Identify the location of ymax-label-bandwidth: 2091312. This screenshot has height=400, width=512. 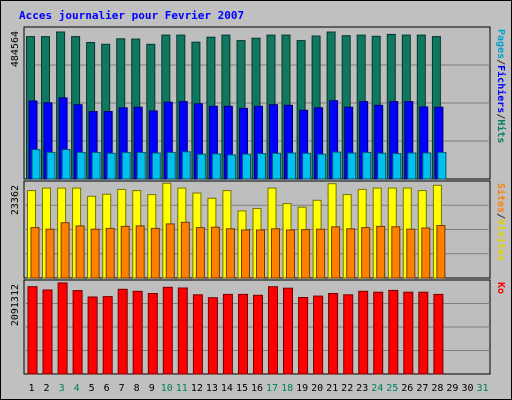
(15, 305).